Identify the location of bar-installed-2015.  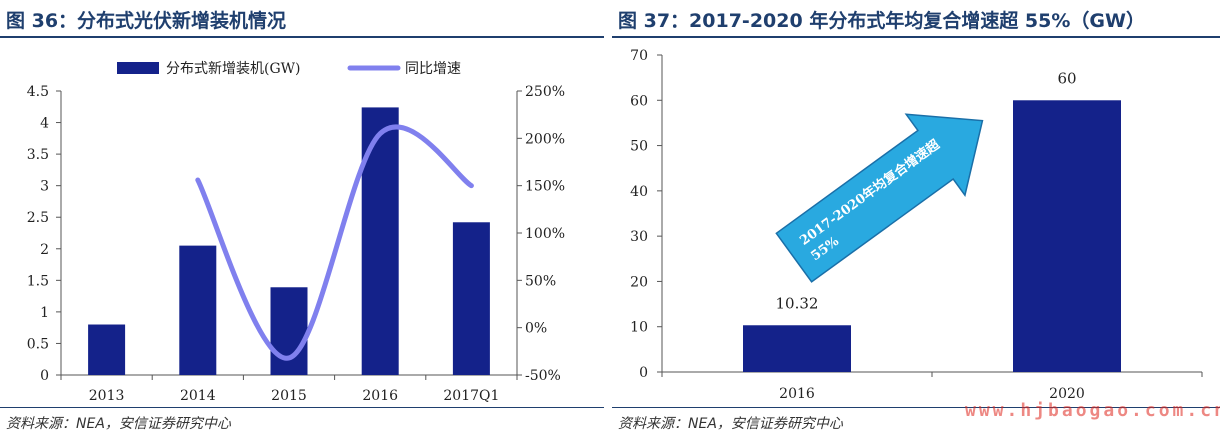
(289, 331).